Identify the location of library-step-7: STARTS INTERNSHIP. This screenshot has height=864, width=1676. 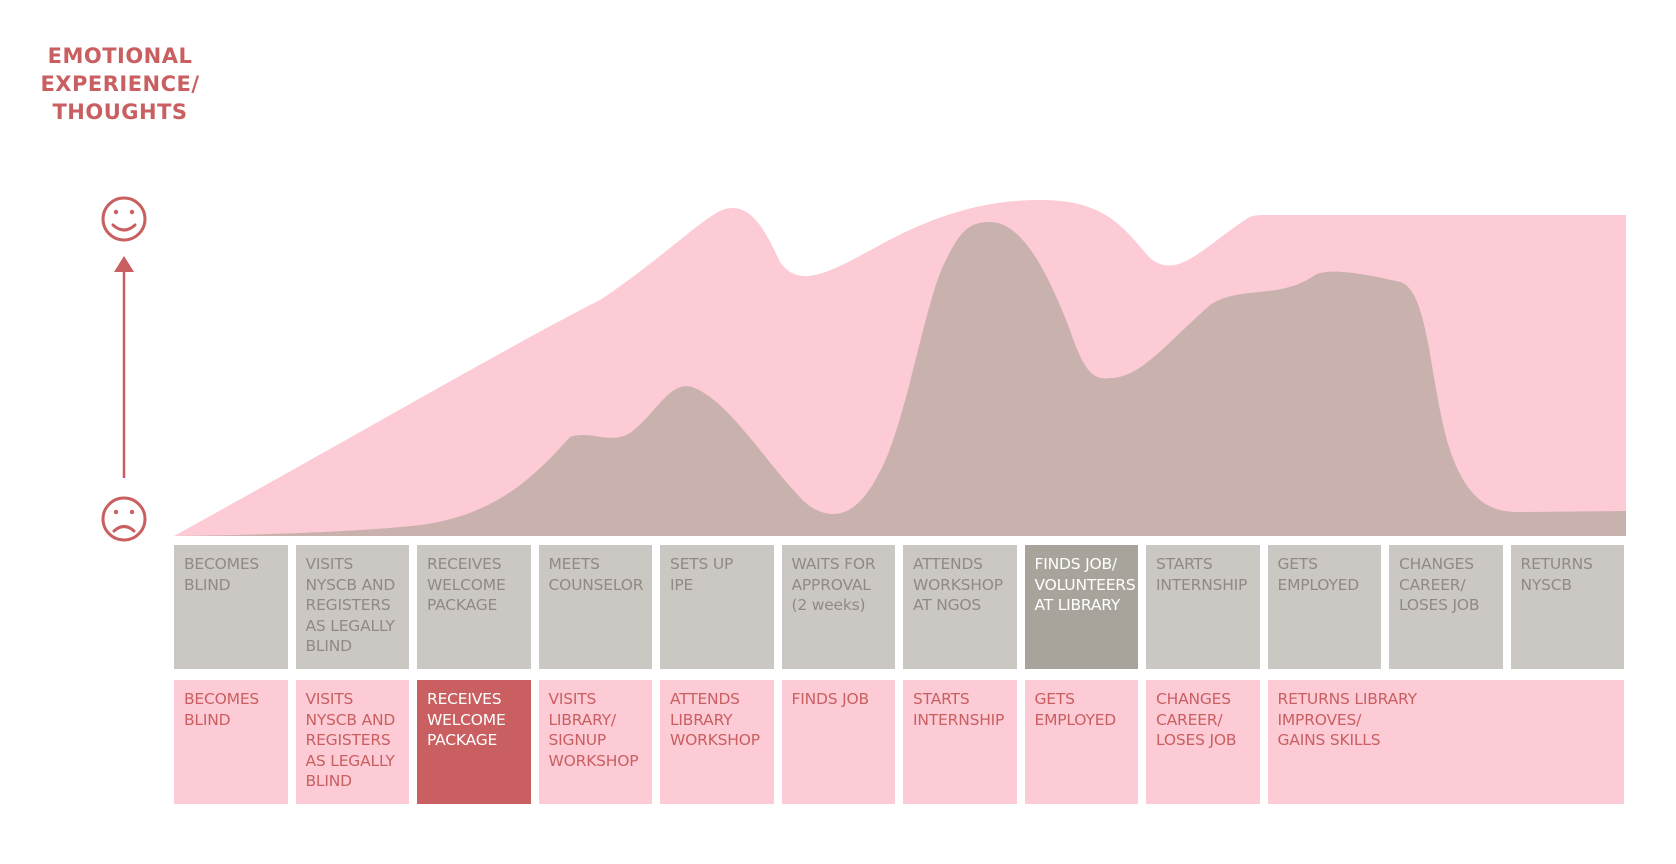
(960, 742).